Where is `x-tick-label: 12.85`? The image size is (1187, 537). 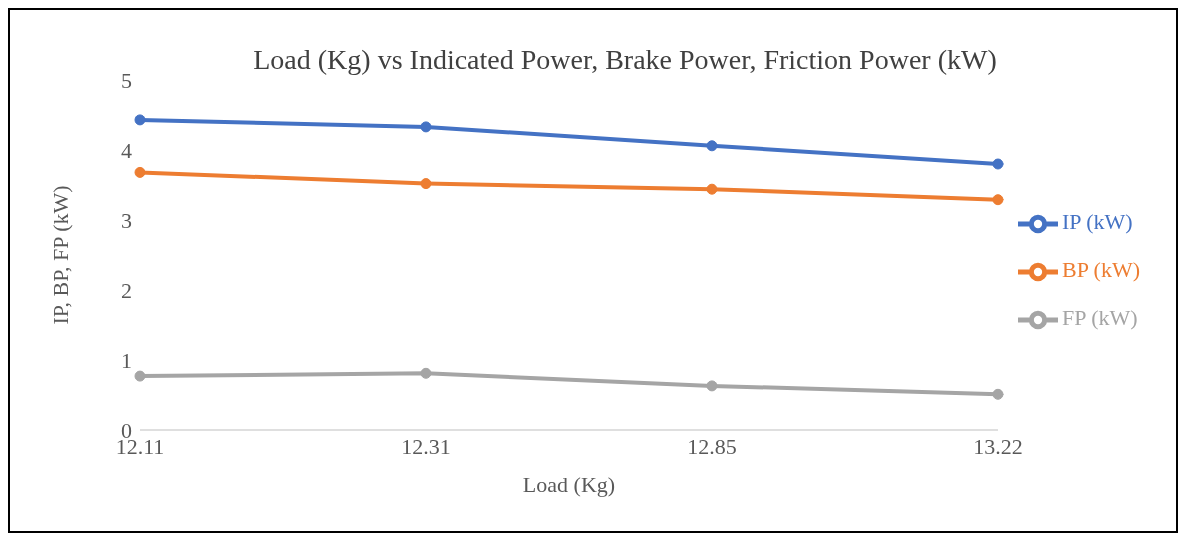
x-tick-label: 12.85 is located at coordinates (712, 446).